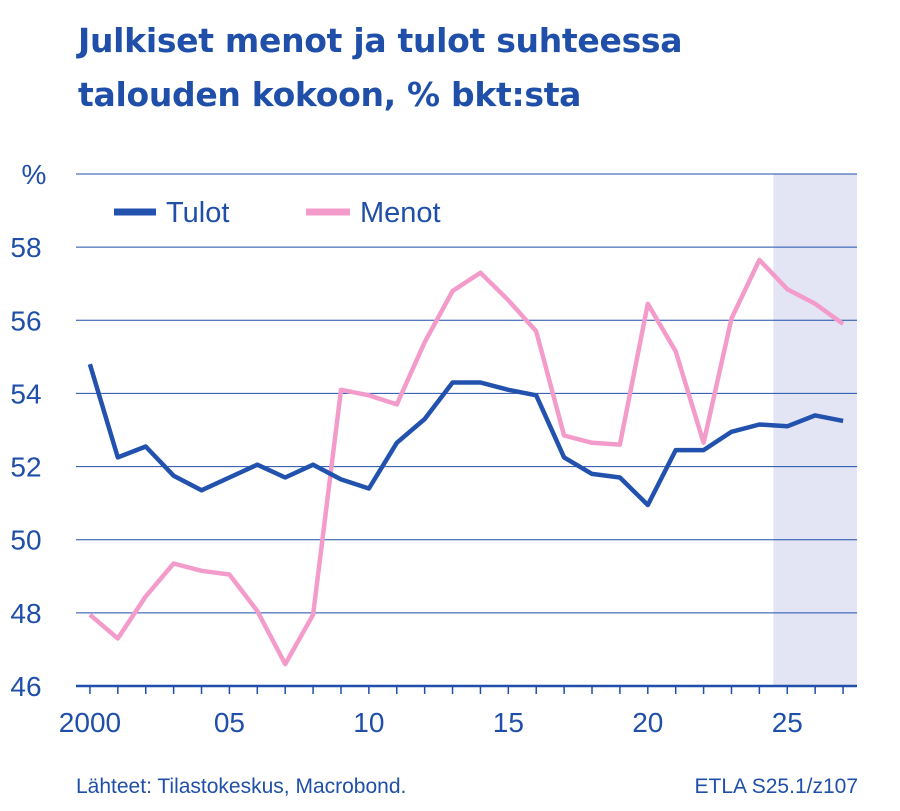 The height and width of the screenshot is (811, 900). I want to click on source-note: Lähteet: Tilastokeskus, Macrobond., so click(241, 786).